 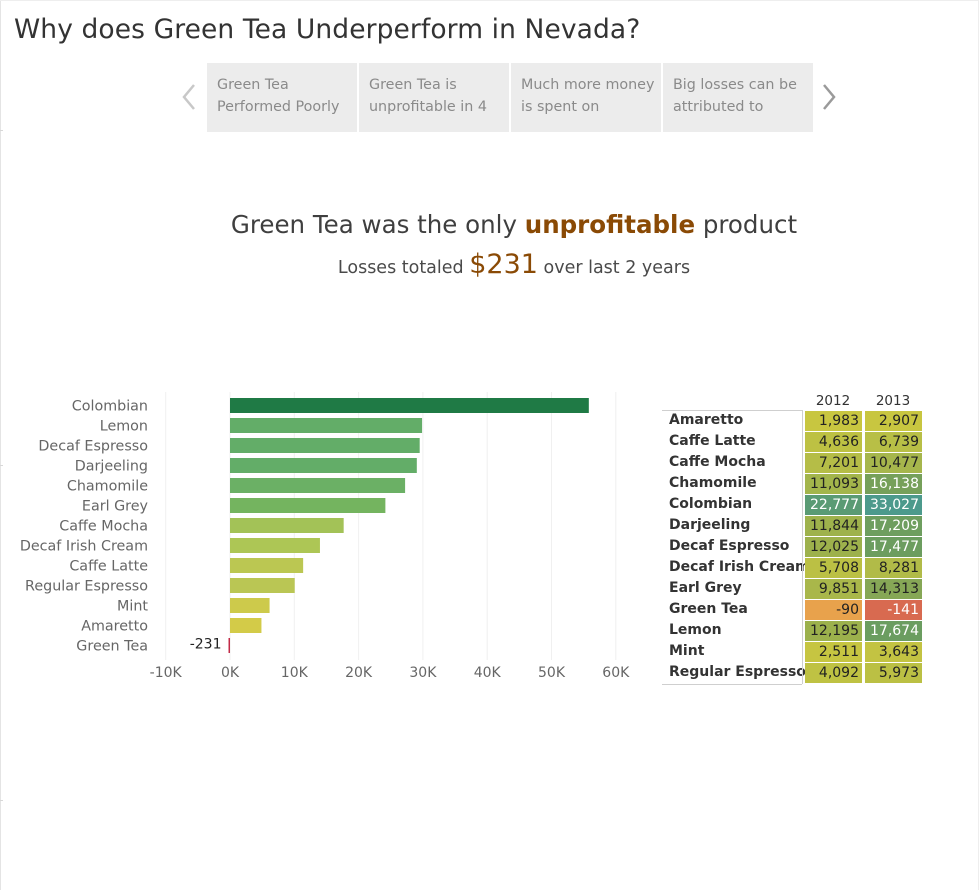 What do you see at coordinates (833, 401) in the screenshot?
I see `column-header: 2012` at bounding box center [833, 401].